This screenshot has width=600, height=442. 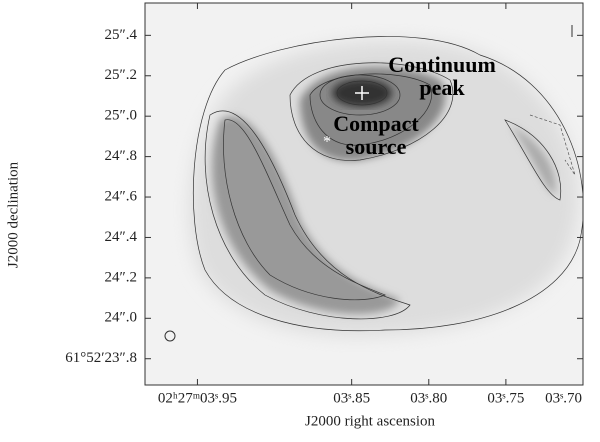 What do you see at coordinates (121, 196) in the screenshot?
I see `y-tick-label: 24″.6` at bounding box center [121, 196].